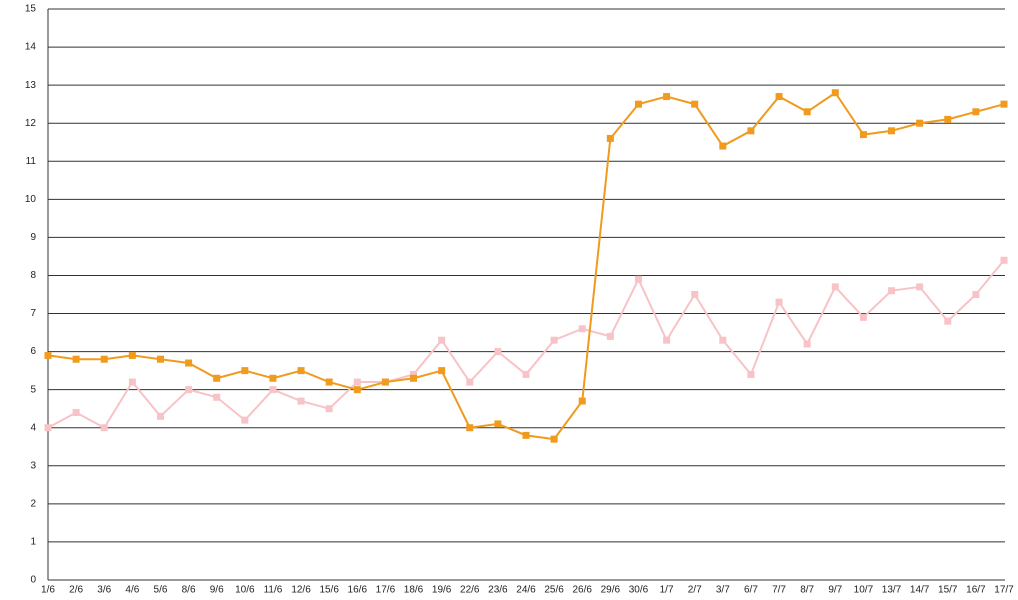 The image size is (1018, 600). Describe the element at coordinates (386, 590) in the screenshot. I see `x-tick-label: 17/6` at that location.